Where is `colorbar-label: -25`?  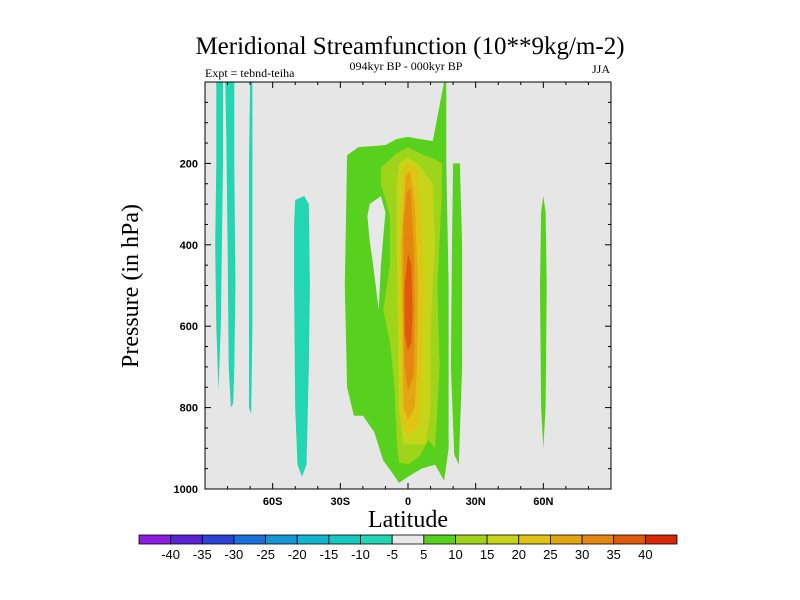
colorbar-label: -25 is located at coordinates (265, 554).